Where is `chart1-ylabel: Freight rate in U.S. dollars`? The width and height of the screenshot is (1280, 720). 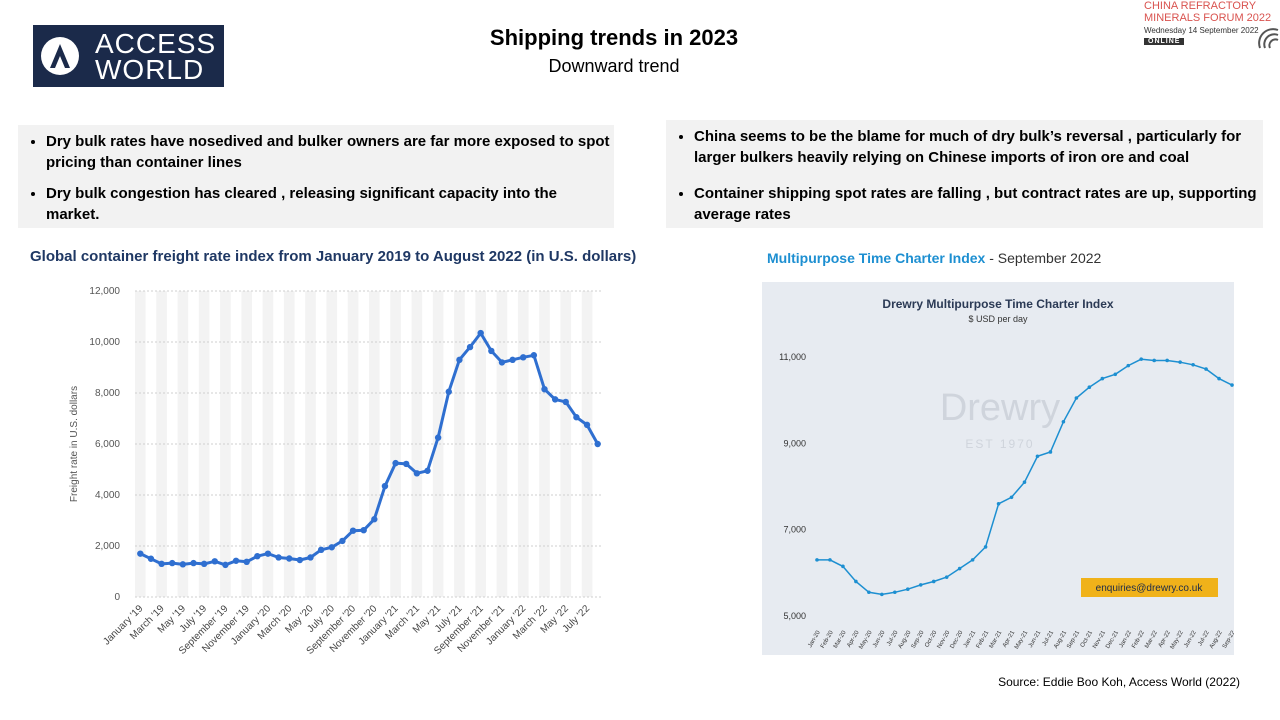
chart1-ylabel: Freight rate in U.S. dollars is located at coordinates (74, 444).